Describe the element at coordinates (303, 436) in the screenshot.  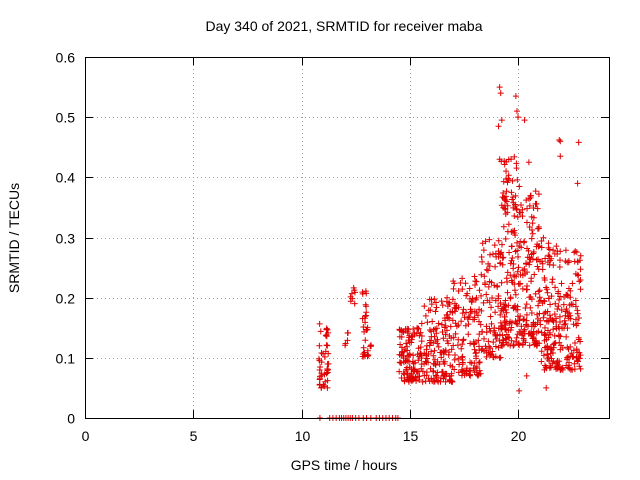
I see `x-tick-label: 10` at that location.